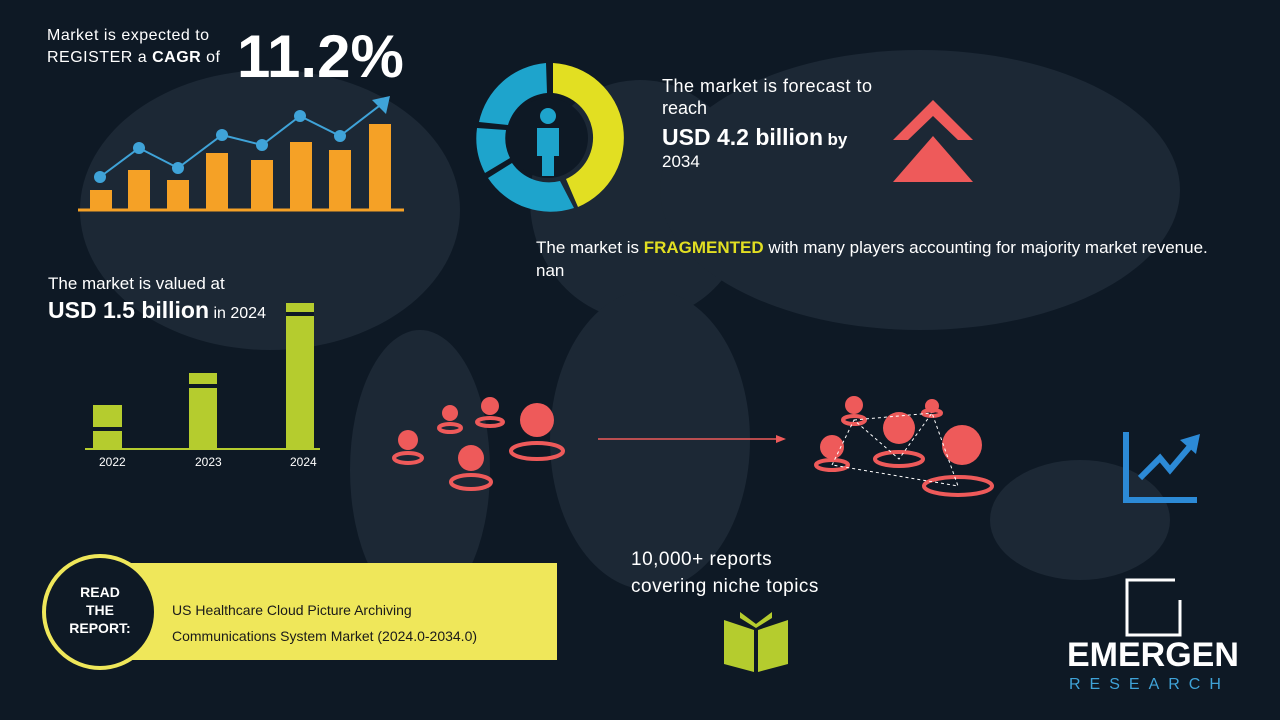 Image resolution: width=1280 pixels, height=720 pixels. Describe the element at coordinates (685, 108) in the screenshot. I see `forecast-line2: reach` at that location.